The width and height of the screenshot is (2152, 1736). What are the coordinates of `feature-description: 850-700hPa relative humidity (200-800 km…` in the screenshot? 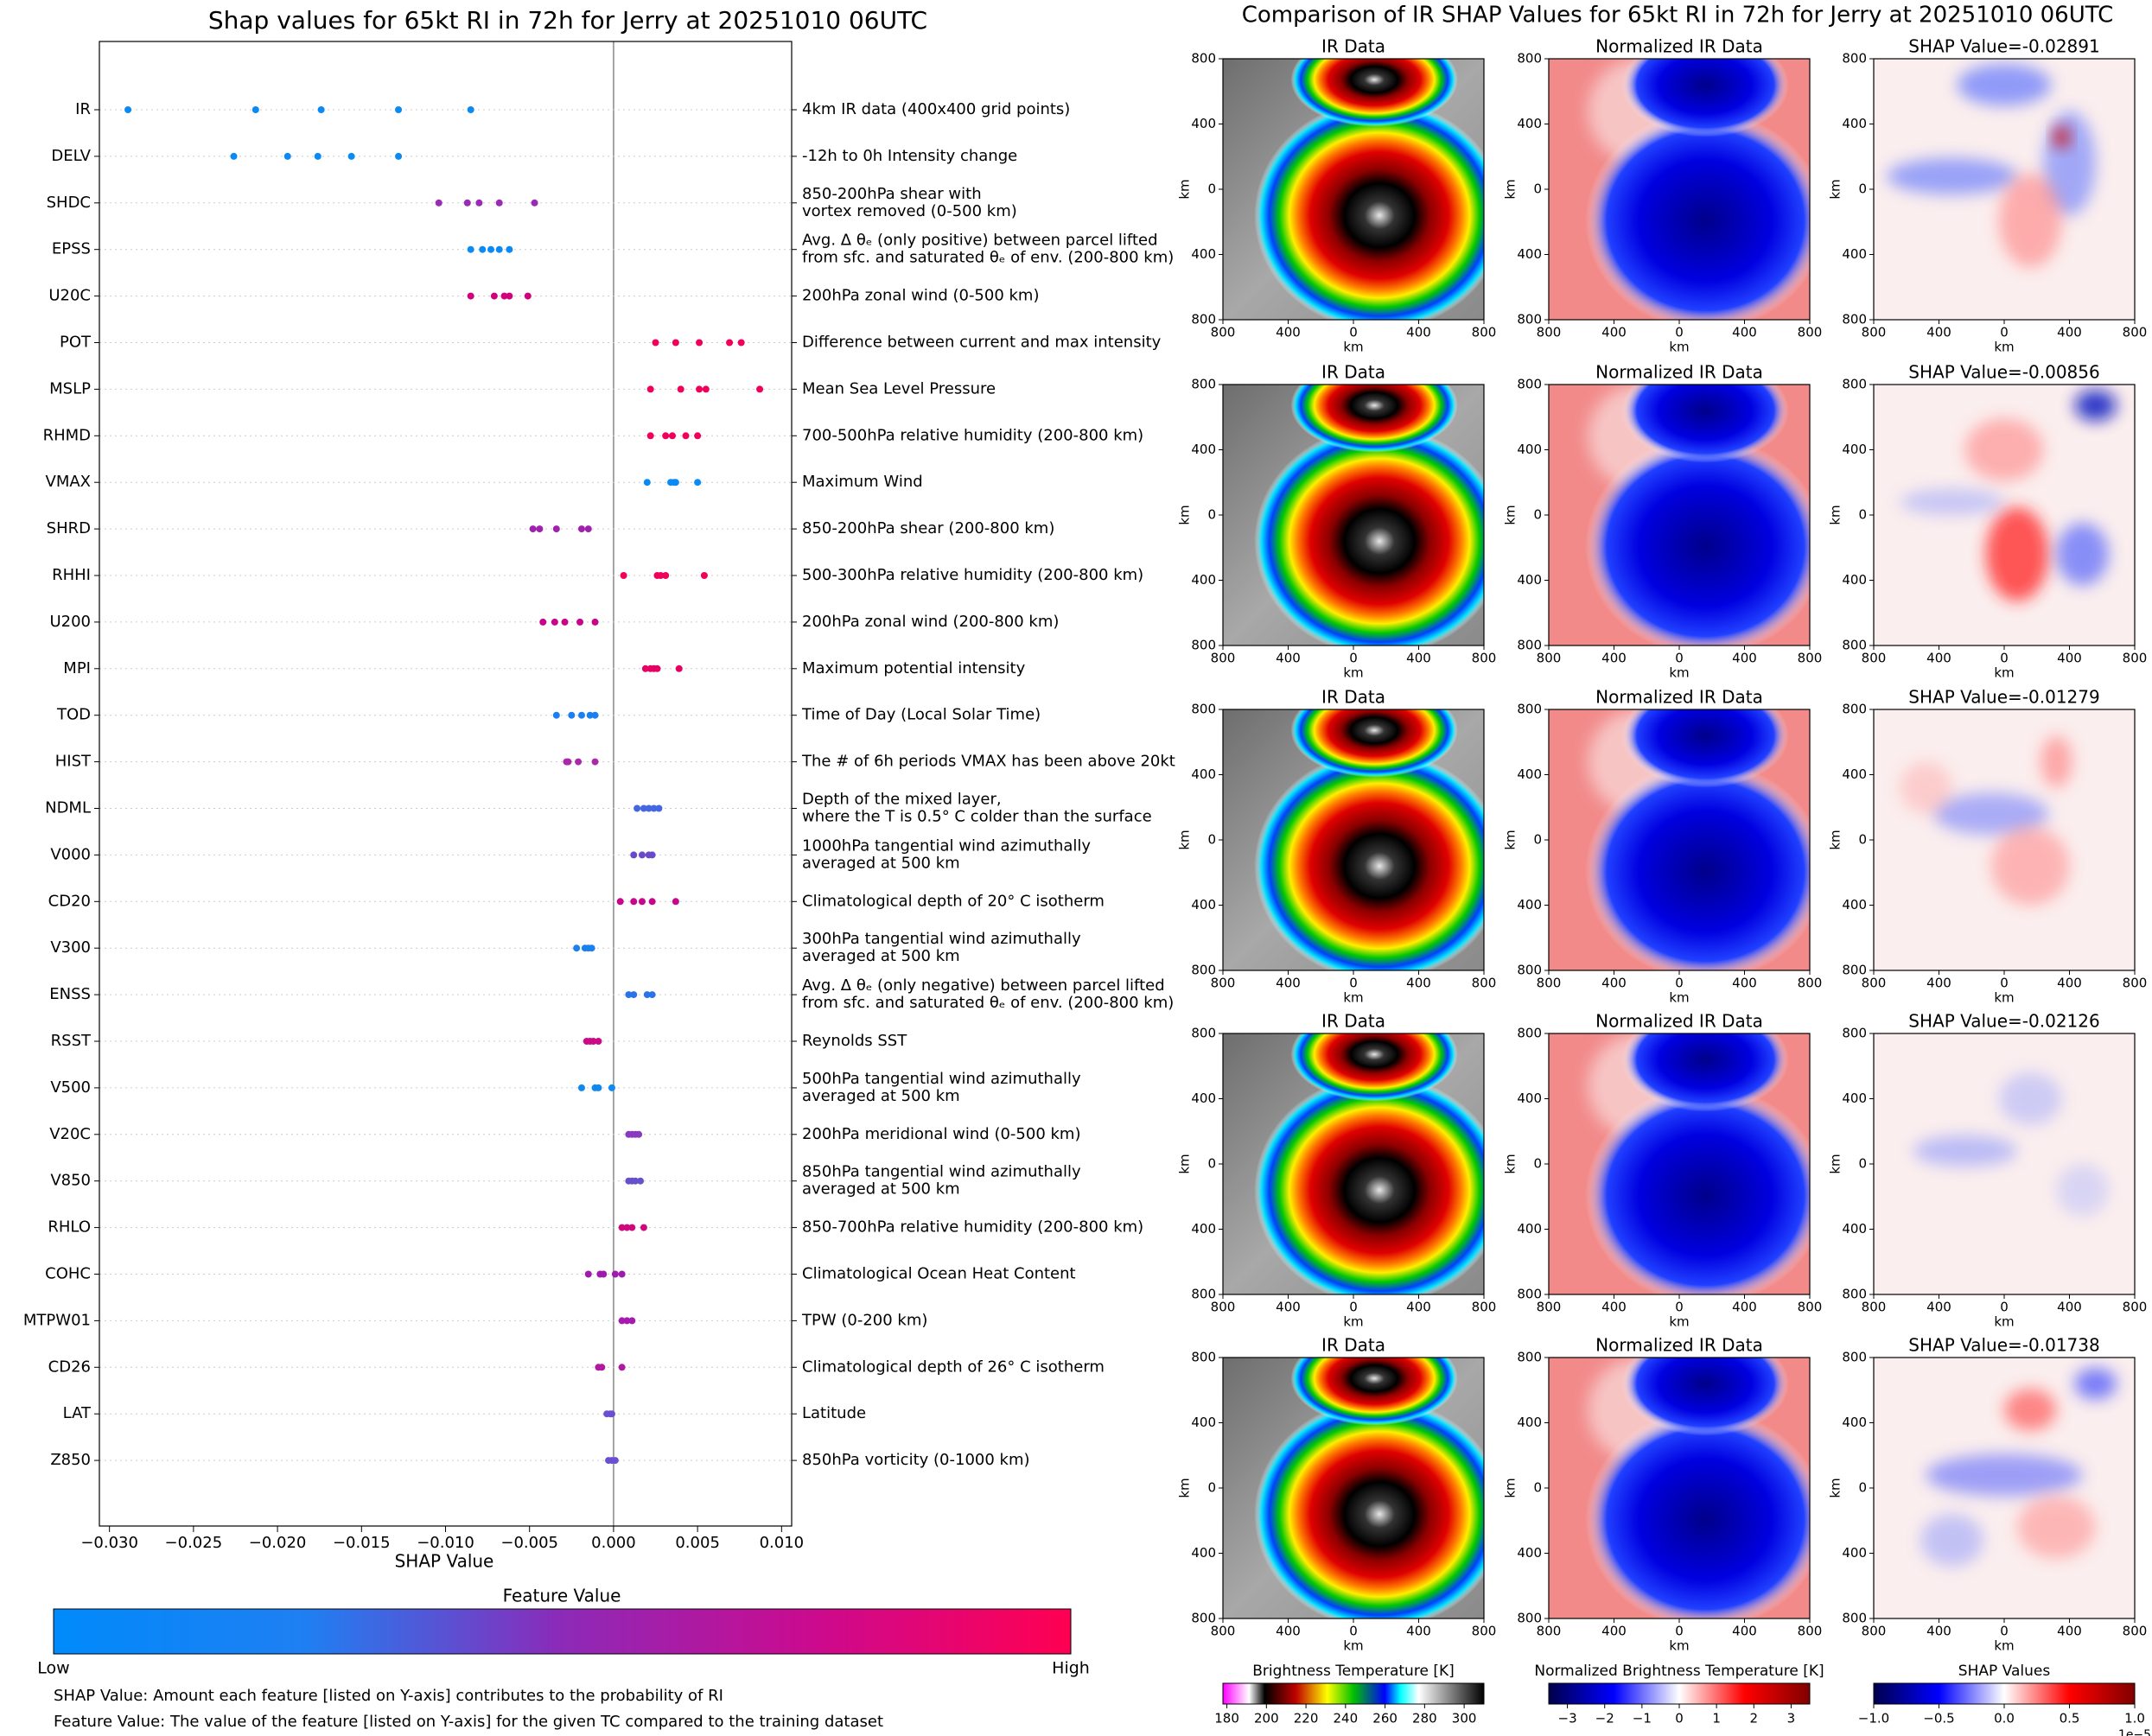 It's located at (972, 1227).